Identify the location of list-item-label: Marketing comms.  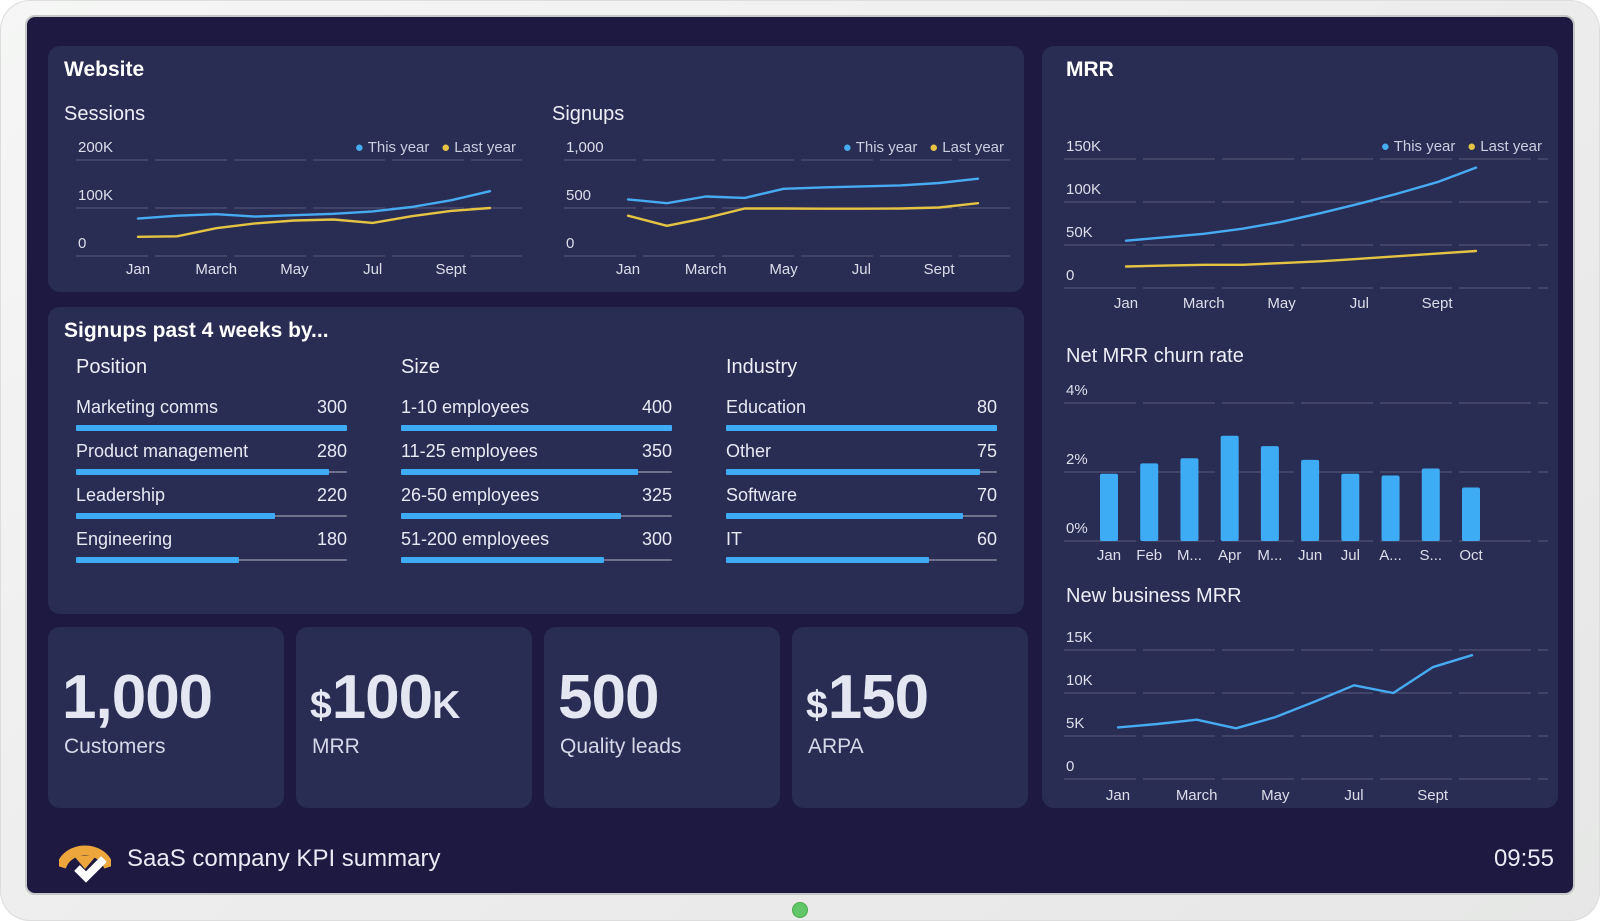
(147, 407).